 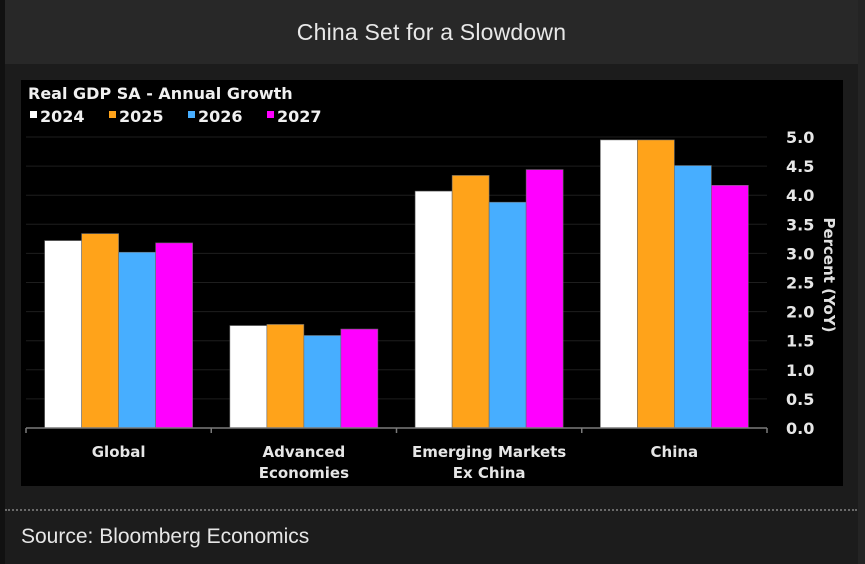 What do you see at coordinates (112, 114) in the screenshot?
I see `legend-swatch-2025` at bounding box center [112, 114].